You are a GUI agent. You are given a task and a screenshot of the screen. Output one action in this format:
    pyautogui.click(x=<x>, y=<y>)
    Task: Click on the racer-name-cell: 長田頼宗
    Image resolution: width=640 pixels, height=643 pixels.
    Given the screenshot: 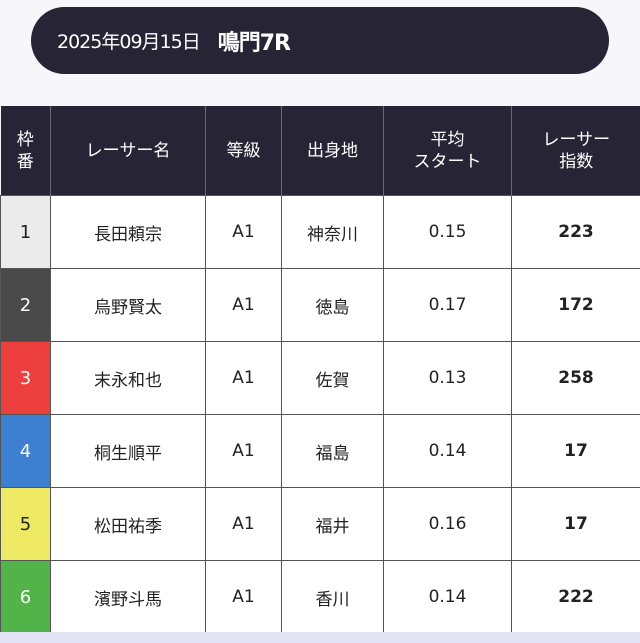 What is the action you would take?
    pyautogui.click(x=128, y=232)
    